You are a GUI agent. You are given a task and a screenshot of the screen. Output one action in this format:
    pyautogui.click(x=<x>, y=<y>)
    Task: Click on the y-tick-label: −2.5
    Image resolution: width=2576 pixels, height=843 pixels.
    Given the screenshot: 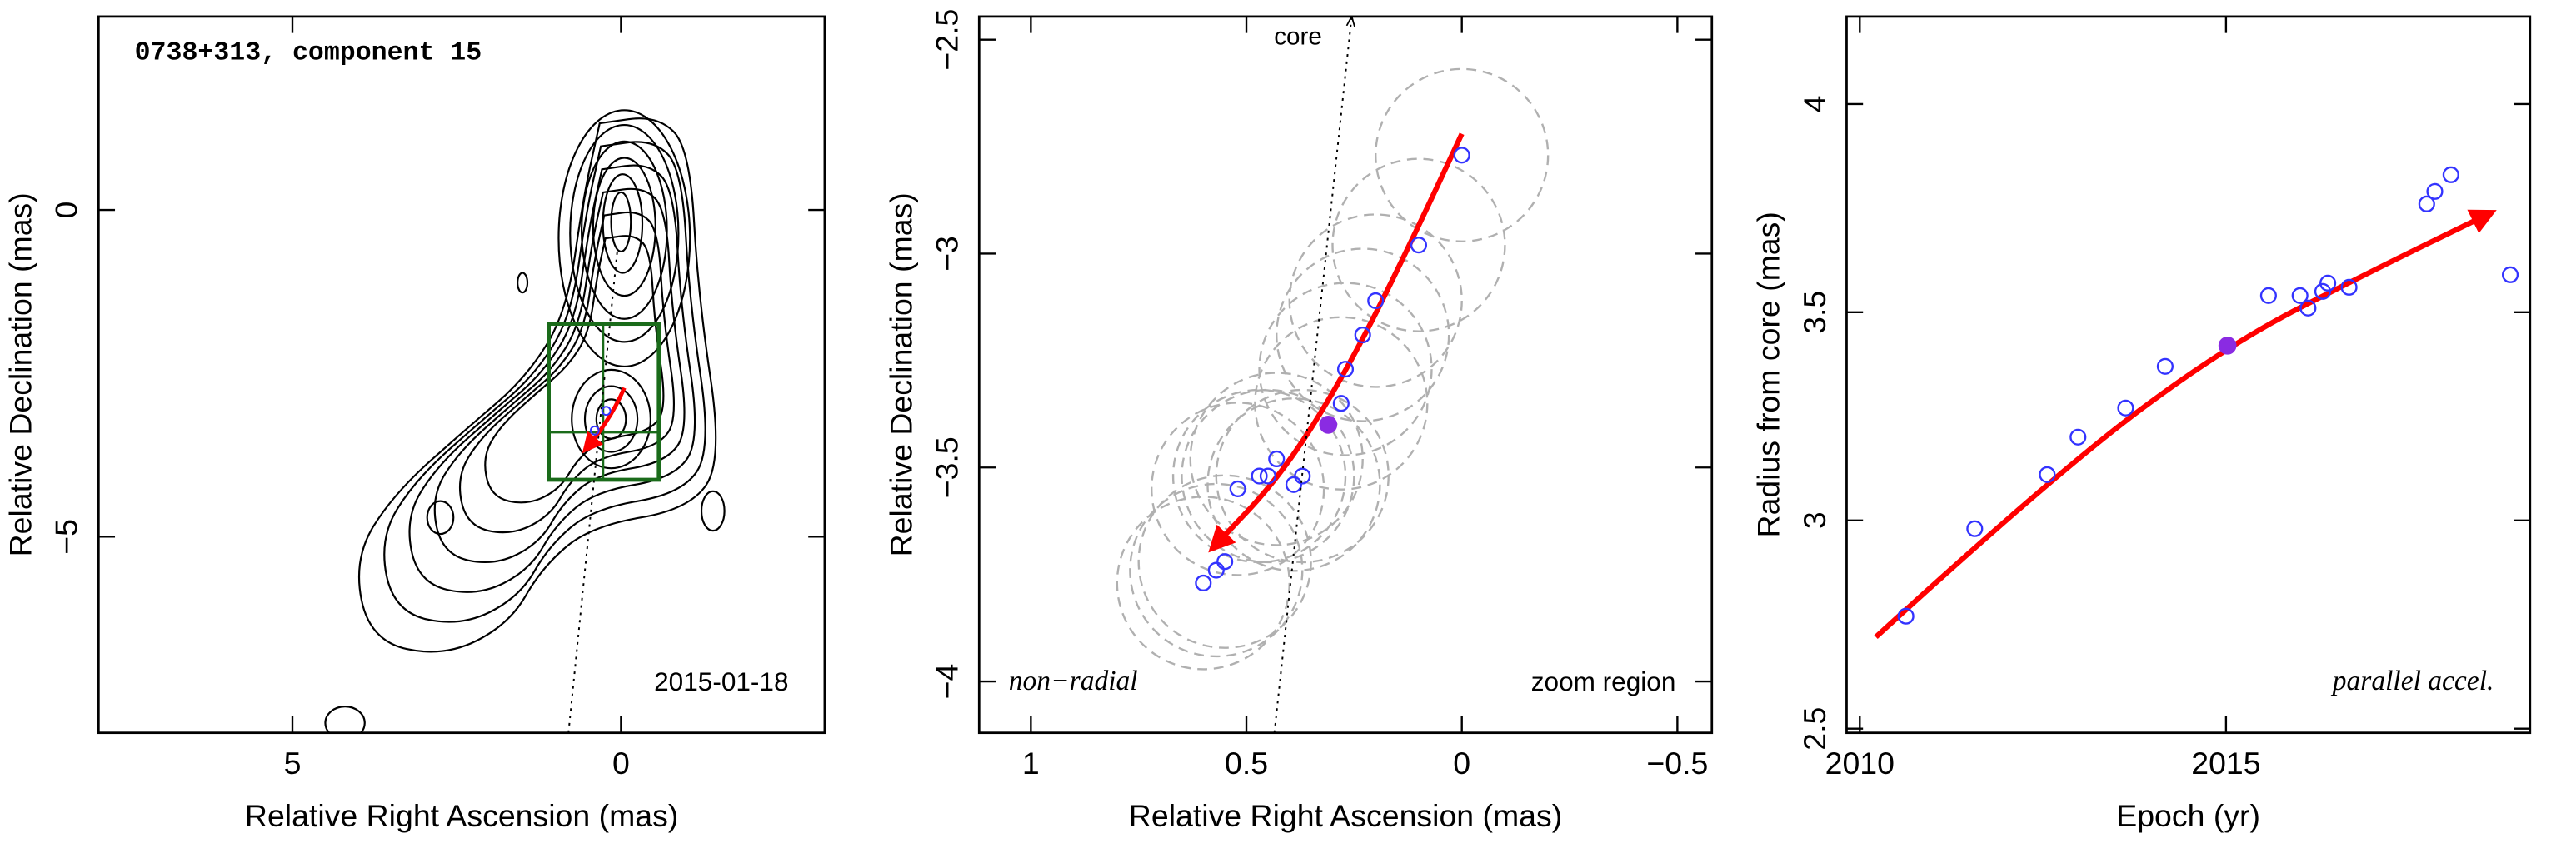 What is the action you would take?
    pyautogui.click(x=947, y=40)
    